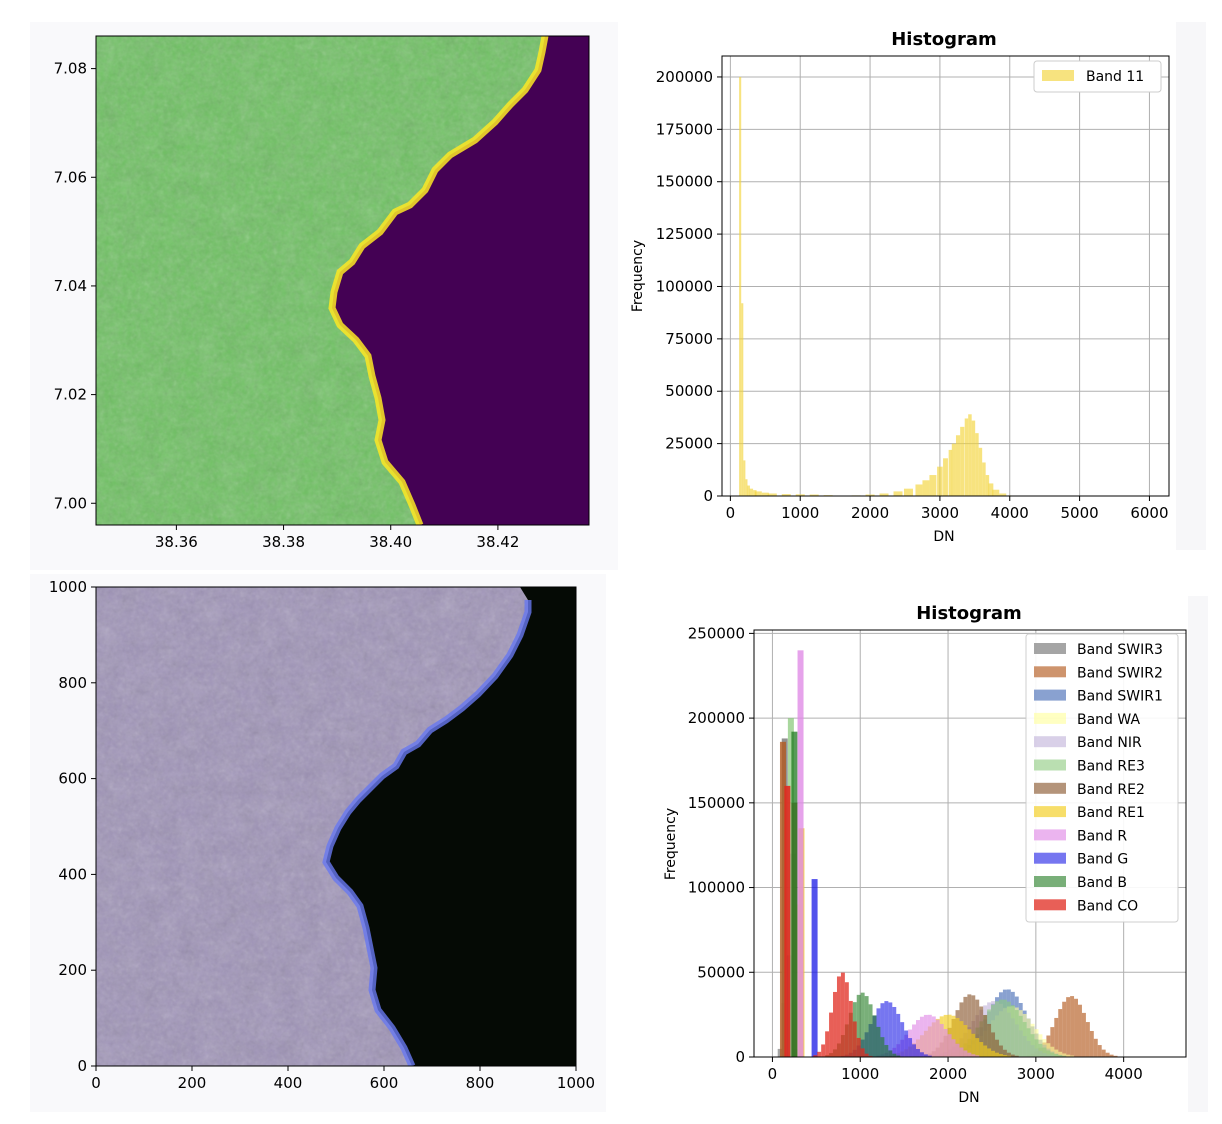 The height and width of the screenshot is (1124, 1222). Describe the element at coordinates (1036, 1074) in the screenshot. I see `x-tick-label: 3000` at that location.